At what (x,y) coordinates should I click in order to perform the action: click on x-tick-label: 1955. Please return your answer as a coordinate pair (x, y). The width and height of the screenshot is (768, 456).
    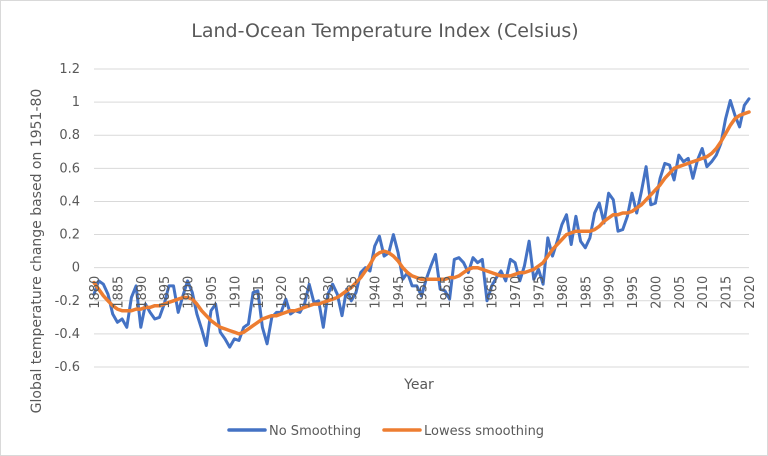
    Looking at the image, I should click on (446, 292).